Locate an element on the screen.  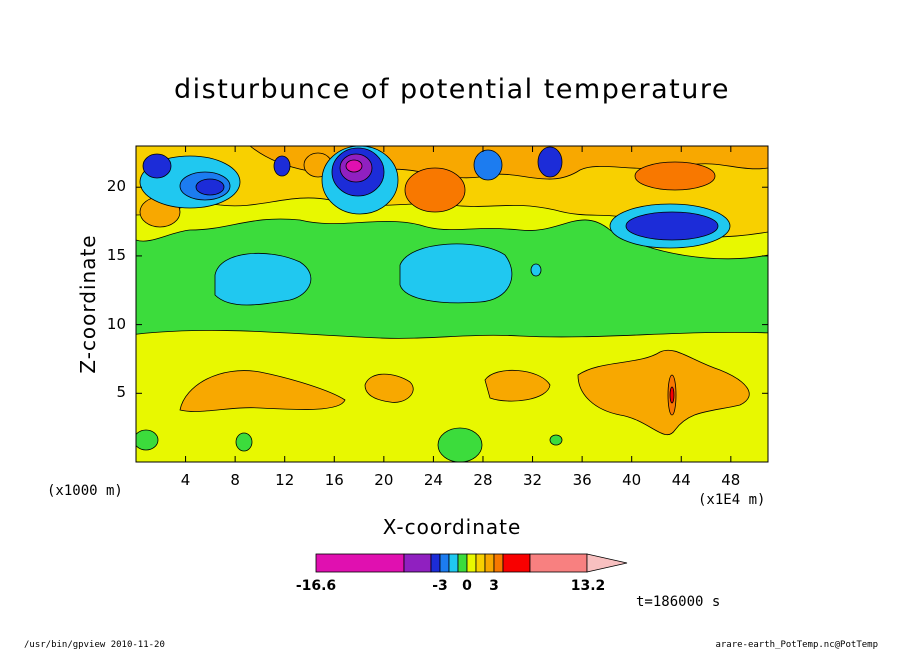
x-tick-label: 48 is located at coordinates (731, 480).